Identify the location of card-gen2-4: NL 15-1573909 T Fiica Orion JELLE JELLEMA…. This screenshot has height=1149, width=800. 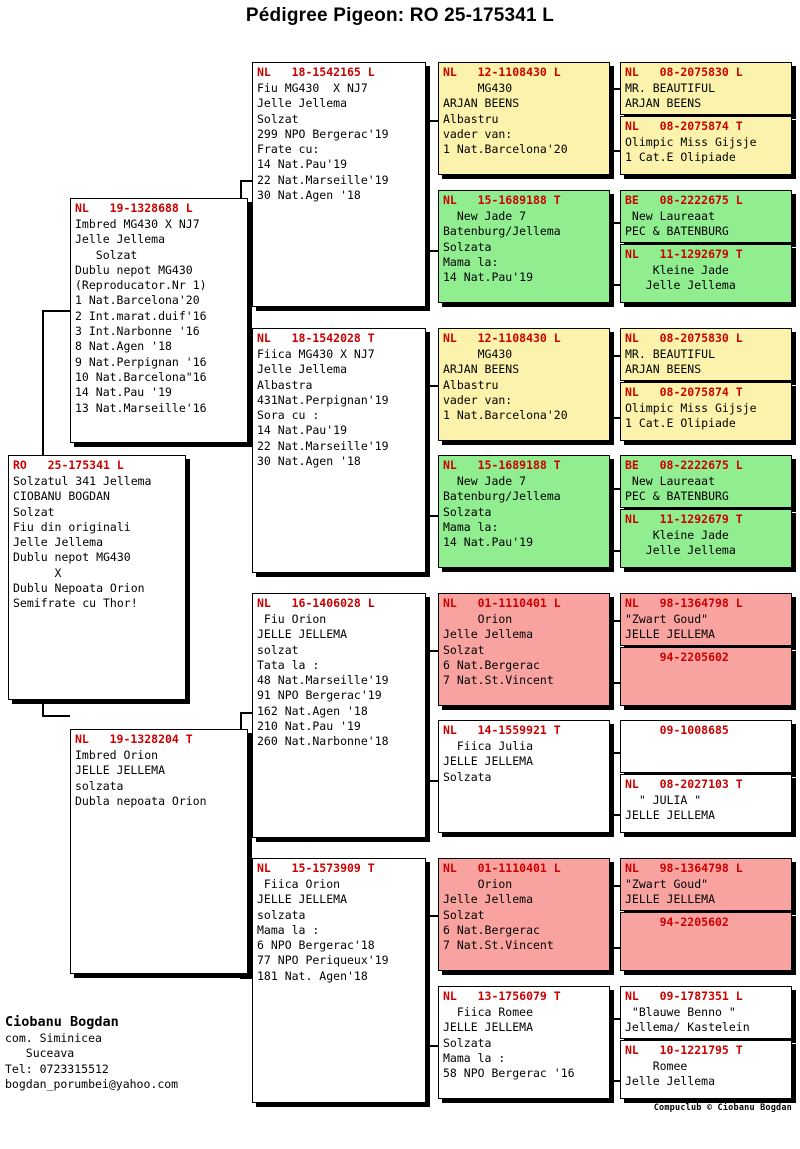
(339, 980).